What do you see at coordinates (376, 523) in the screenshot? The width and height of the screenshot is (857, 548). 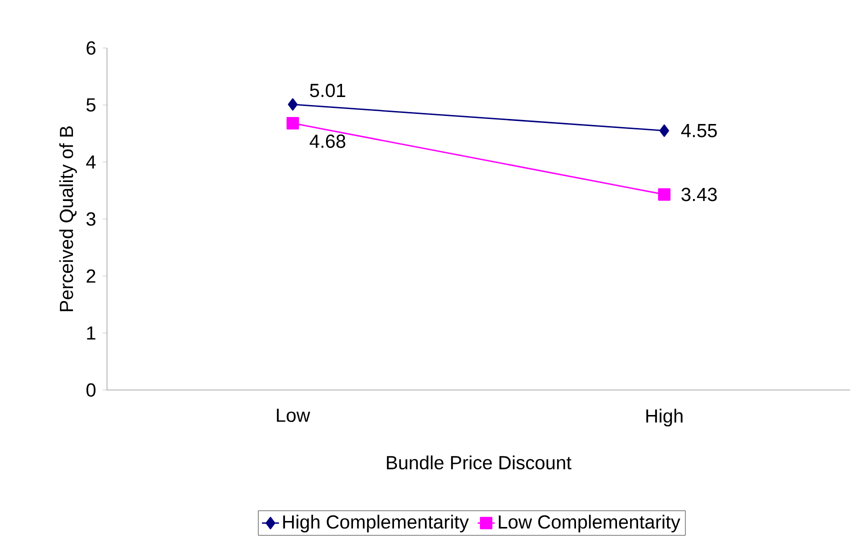 I see `legend-label: High Complementarity` at bounding box center [376, 523].